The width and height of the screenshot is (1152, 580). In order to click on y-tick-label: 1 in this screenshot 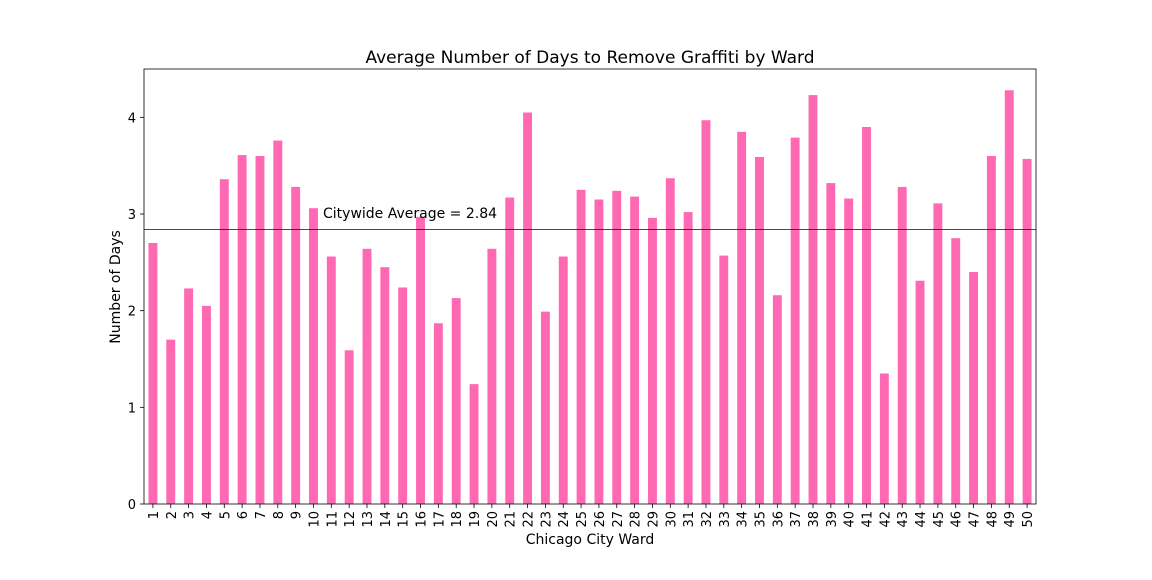, I will do `click(132, 408)`.